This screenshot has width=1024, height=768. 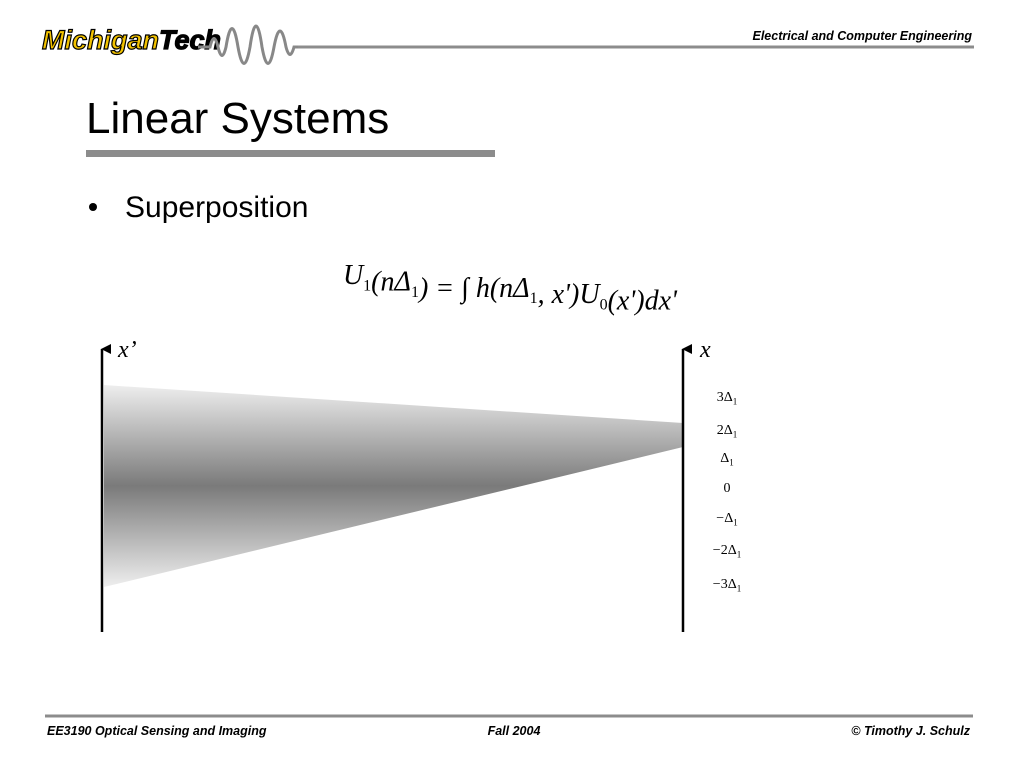 I want to click on logo-wave, so click(x=249, y=44).